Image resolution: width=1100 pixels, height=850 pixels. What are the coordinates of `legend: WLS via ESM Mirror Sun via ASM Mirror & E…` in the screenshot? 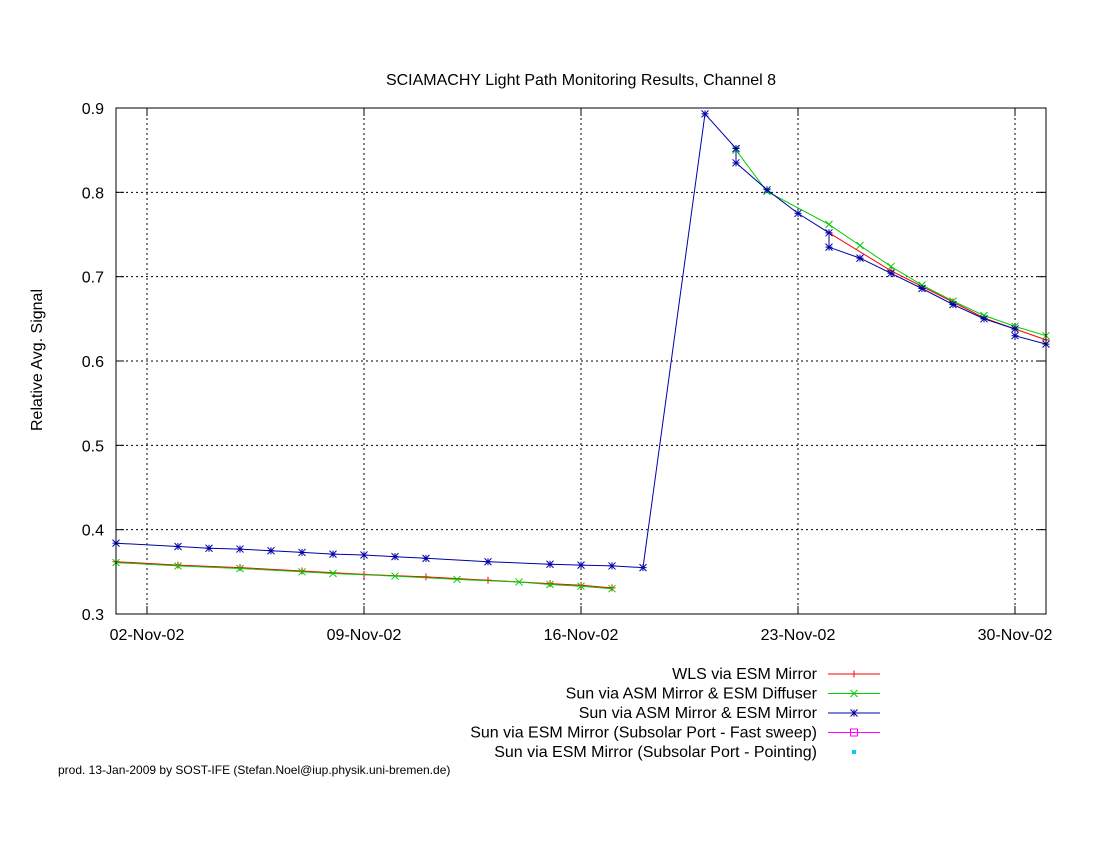 It's located at (675, 713).